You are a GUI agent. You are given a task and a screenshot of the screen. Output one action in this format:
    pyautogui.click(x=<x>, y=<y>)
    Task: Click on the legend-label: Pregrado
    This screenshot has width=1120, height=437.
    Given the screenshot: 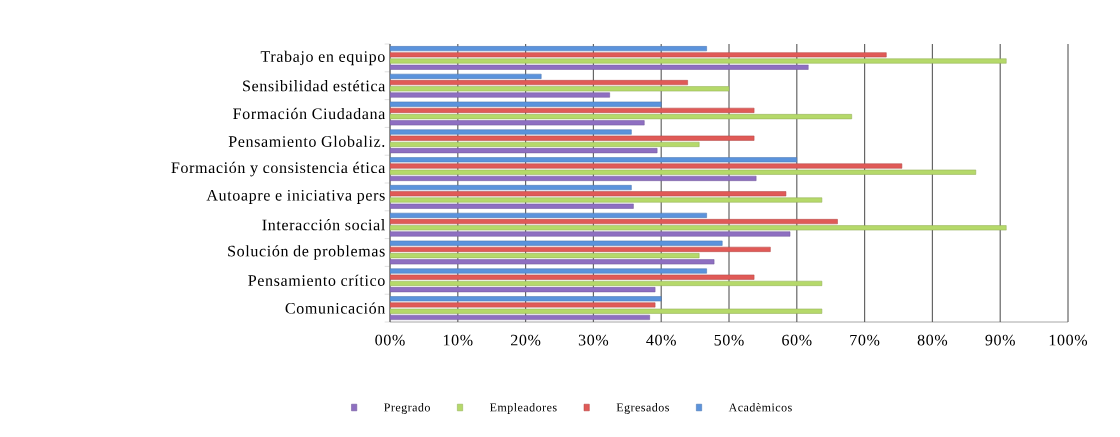 What is the action you would take?
    pyautogui.click(x=407, y=408)
    